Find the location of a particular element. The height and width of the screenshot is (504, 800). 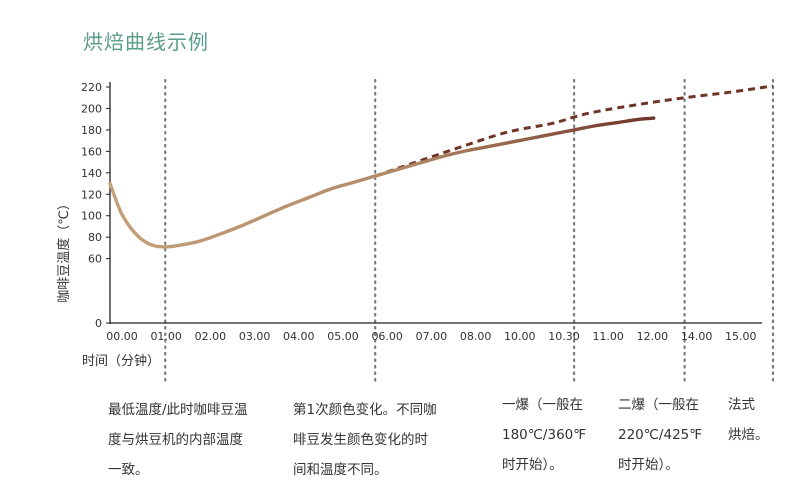

annotation-line: 烘焙。 is located at coordinates (748, 435).